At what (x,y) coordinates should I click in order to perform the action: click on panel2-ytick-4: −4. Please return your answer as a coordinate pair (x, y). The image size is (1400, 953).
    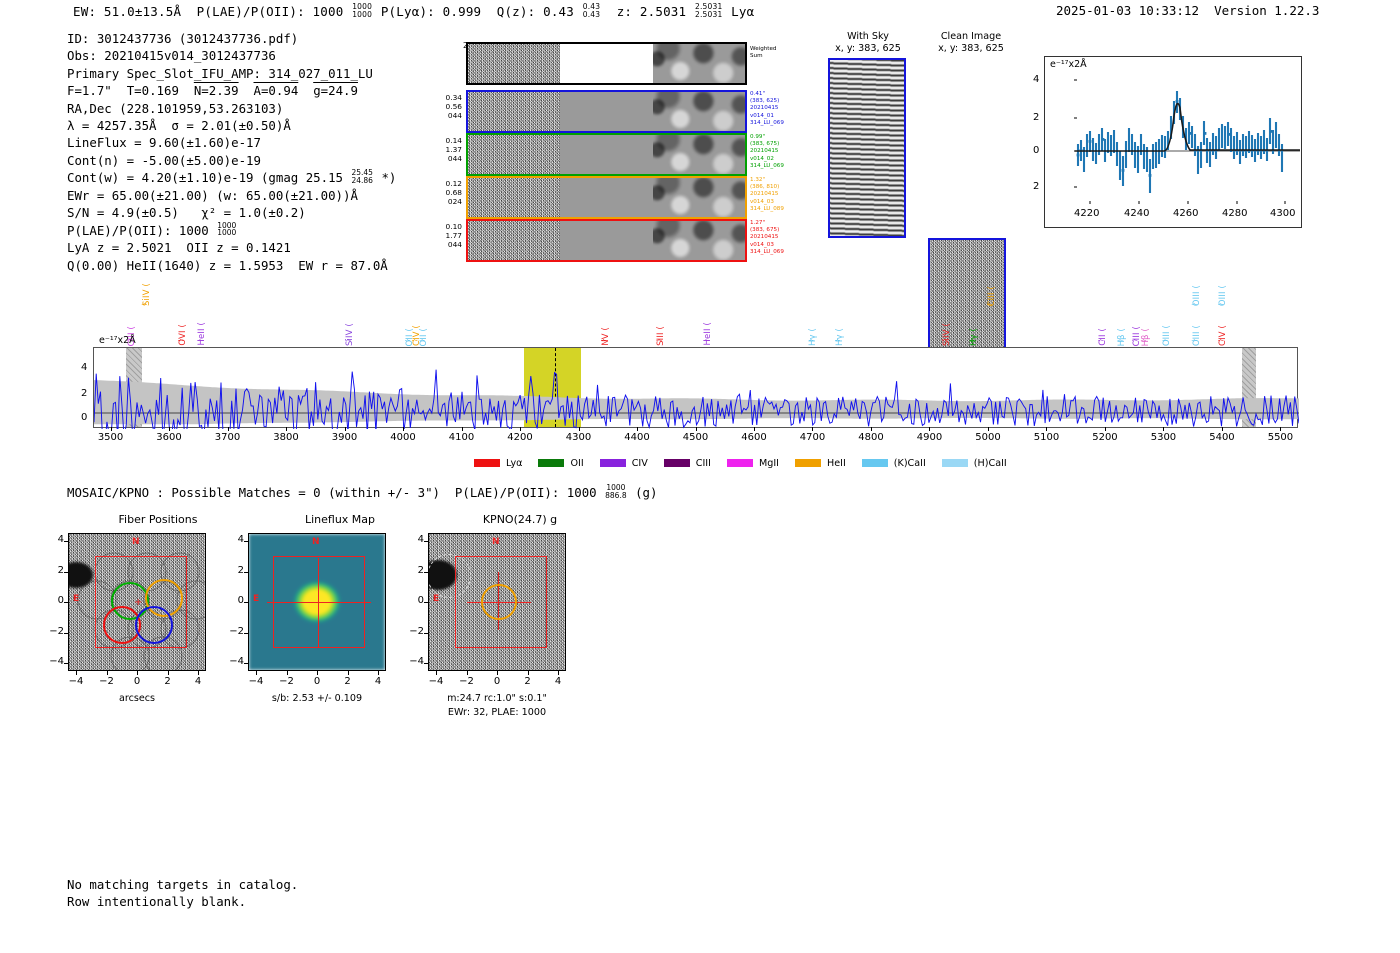
    Looking at the image, I should click on (416, 661).